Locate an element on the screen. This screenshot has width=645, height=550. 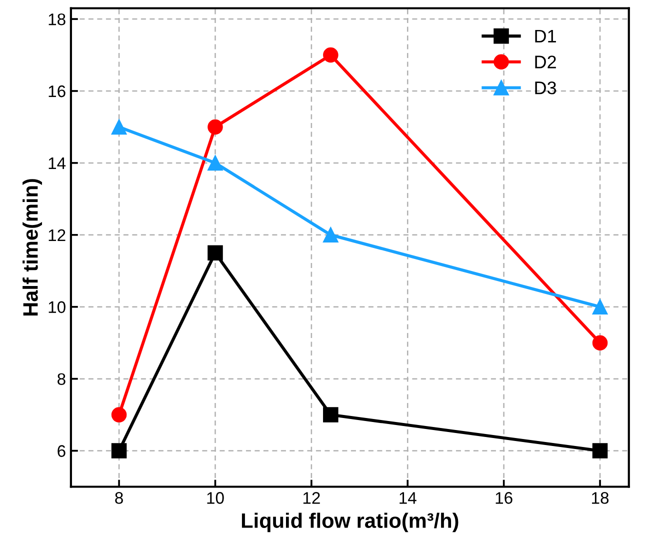
y-tick-label: 18 is located at coordinates (57, 19).